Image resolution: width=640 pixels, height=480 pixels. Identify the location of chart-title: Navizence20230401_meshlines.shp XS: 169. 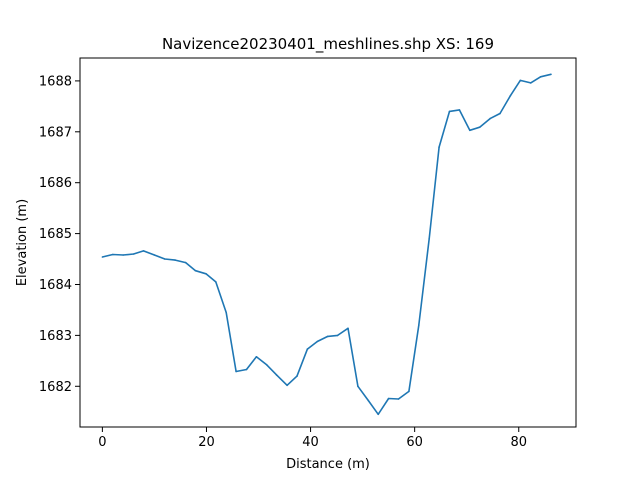
(328, 44).